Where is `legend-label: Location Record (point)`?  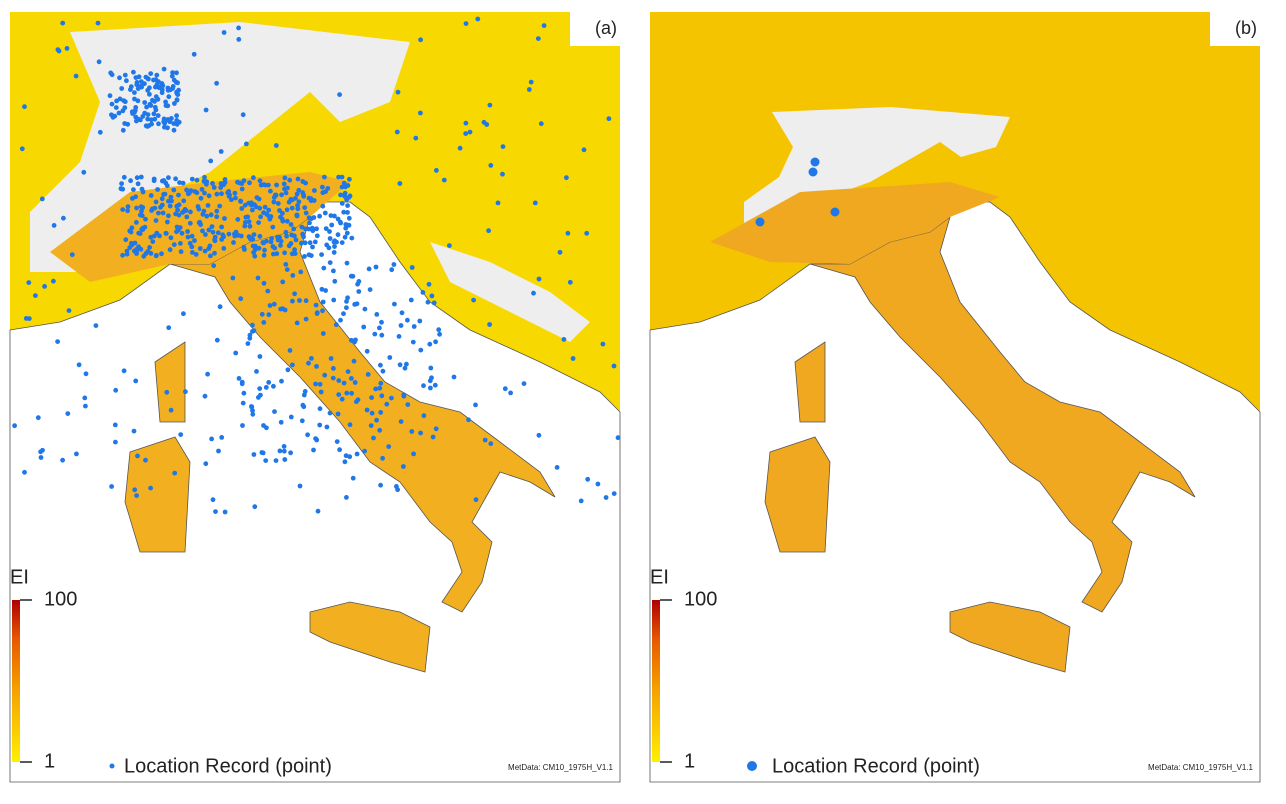
legend-label: Location Record (point) is located at coordinates (228, 766).